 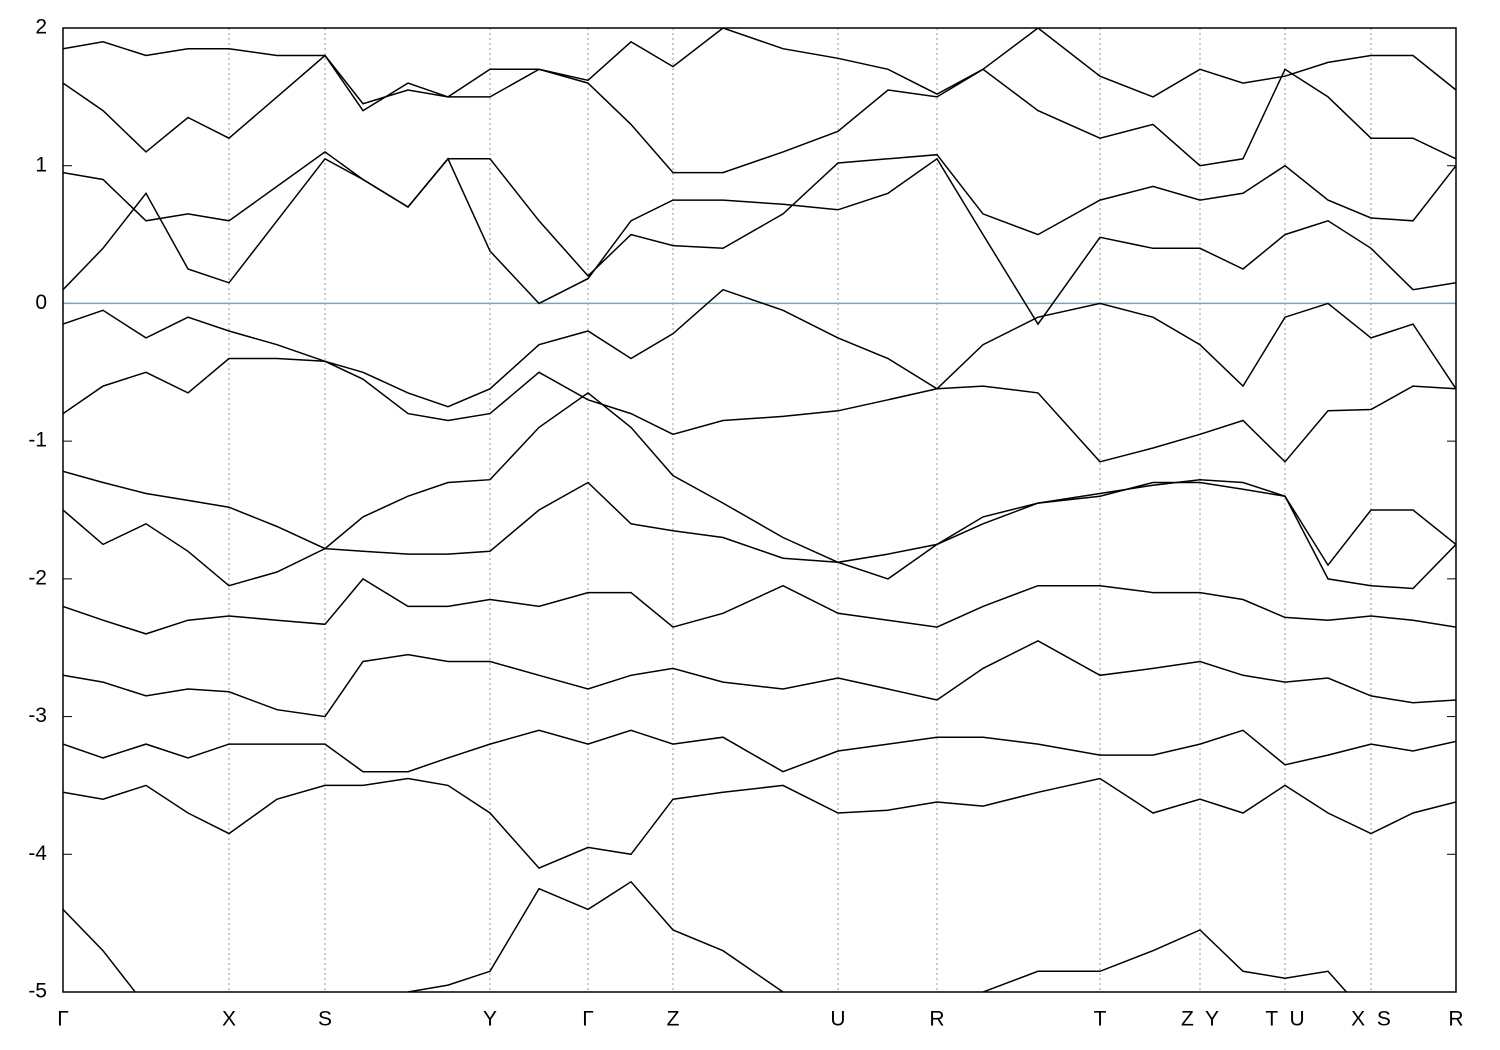 I want to click on y-tick-label: 1, so click(x=41, y=164).